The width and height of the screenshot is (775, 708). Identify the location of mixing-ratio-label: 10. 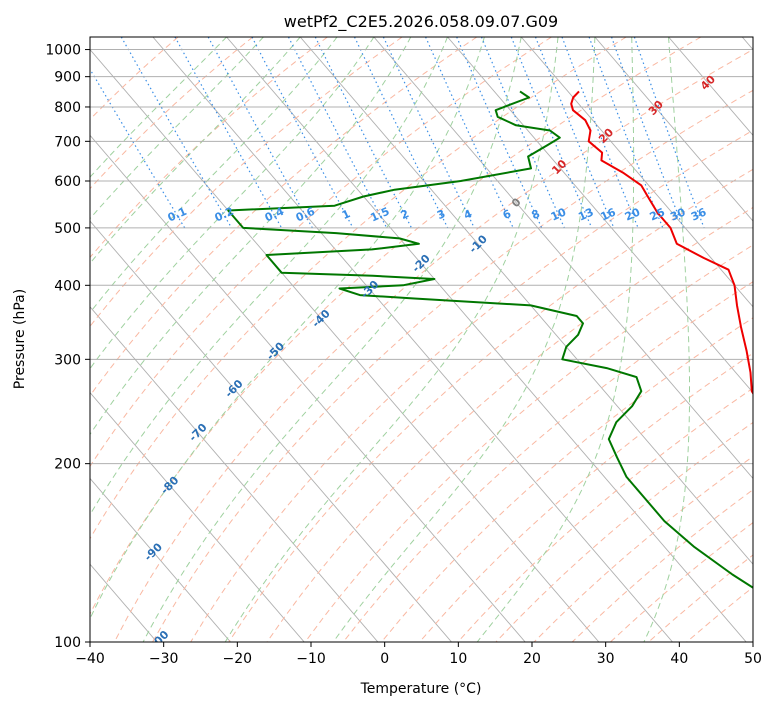
(559, 214).